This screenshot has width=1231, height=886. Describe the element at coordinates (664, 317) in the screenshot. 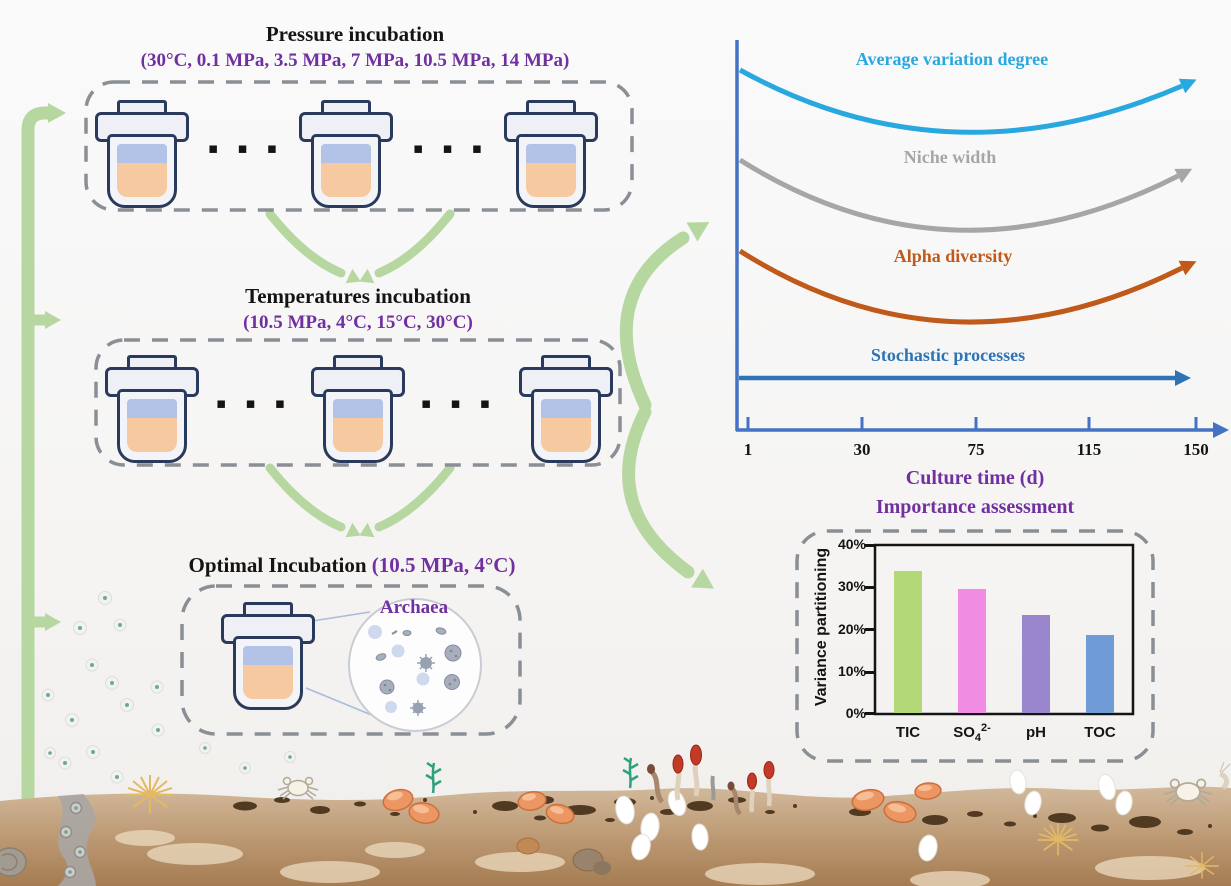

I see `arrow-to-time-chart` at that location.